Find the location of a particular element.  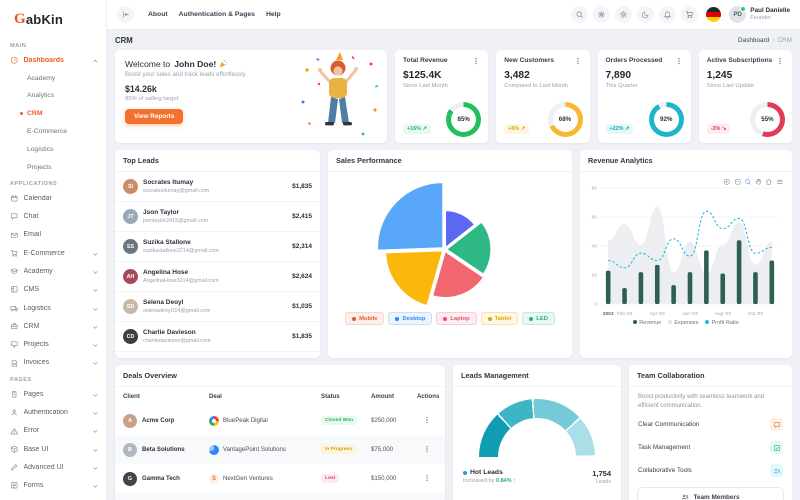

sidebar-item-authentication: Authentication is located at coordinates (53, 412).